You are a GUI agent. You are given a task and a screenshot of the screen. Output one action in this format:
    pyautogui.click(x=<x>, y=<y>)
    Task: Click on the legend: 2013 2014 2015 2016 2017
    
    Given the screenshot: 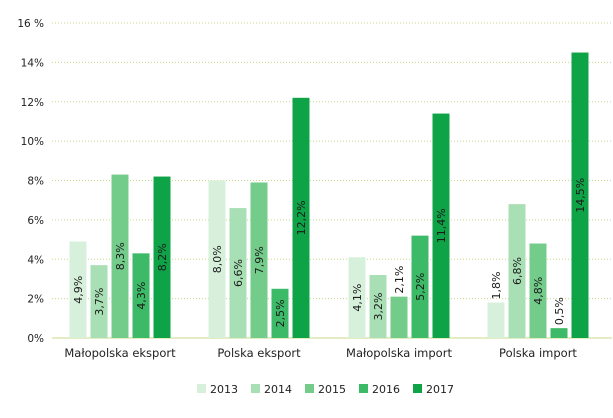 What is the action you would take?
    pyautogui.click(x=325, y=389)
    